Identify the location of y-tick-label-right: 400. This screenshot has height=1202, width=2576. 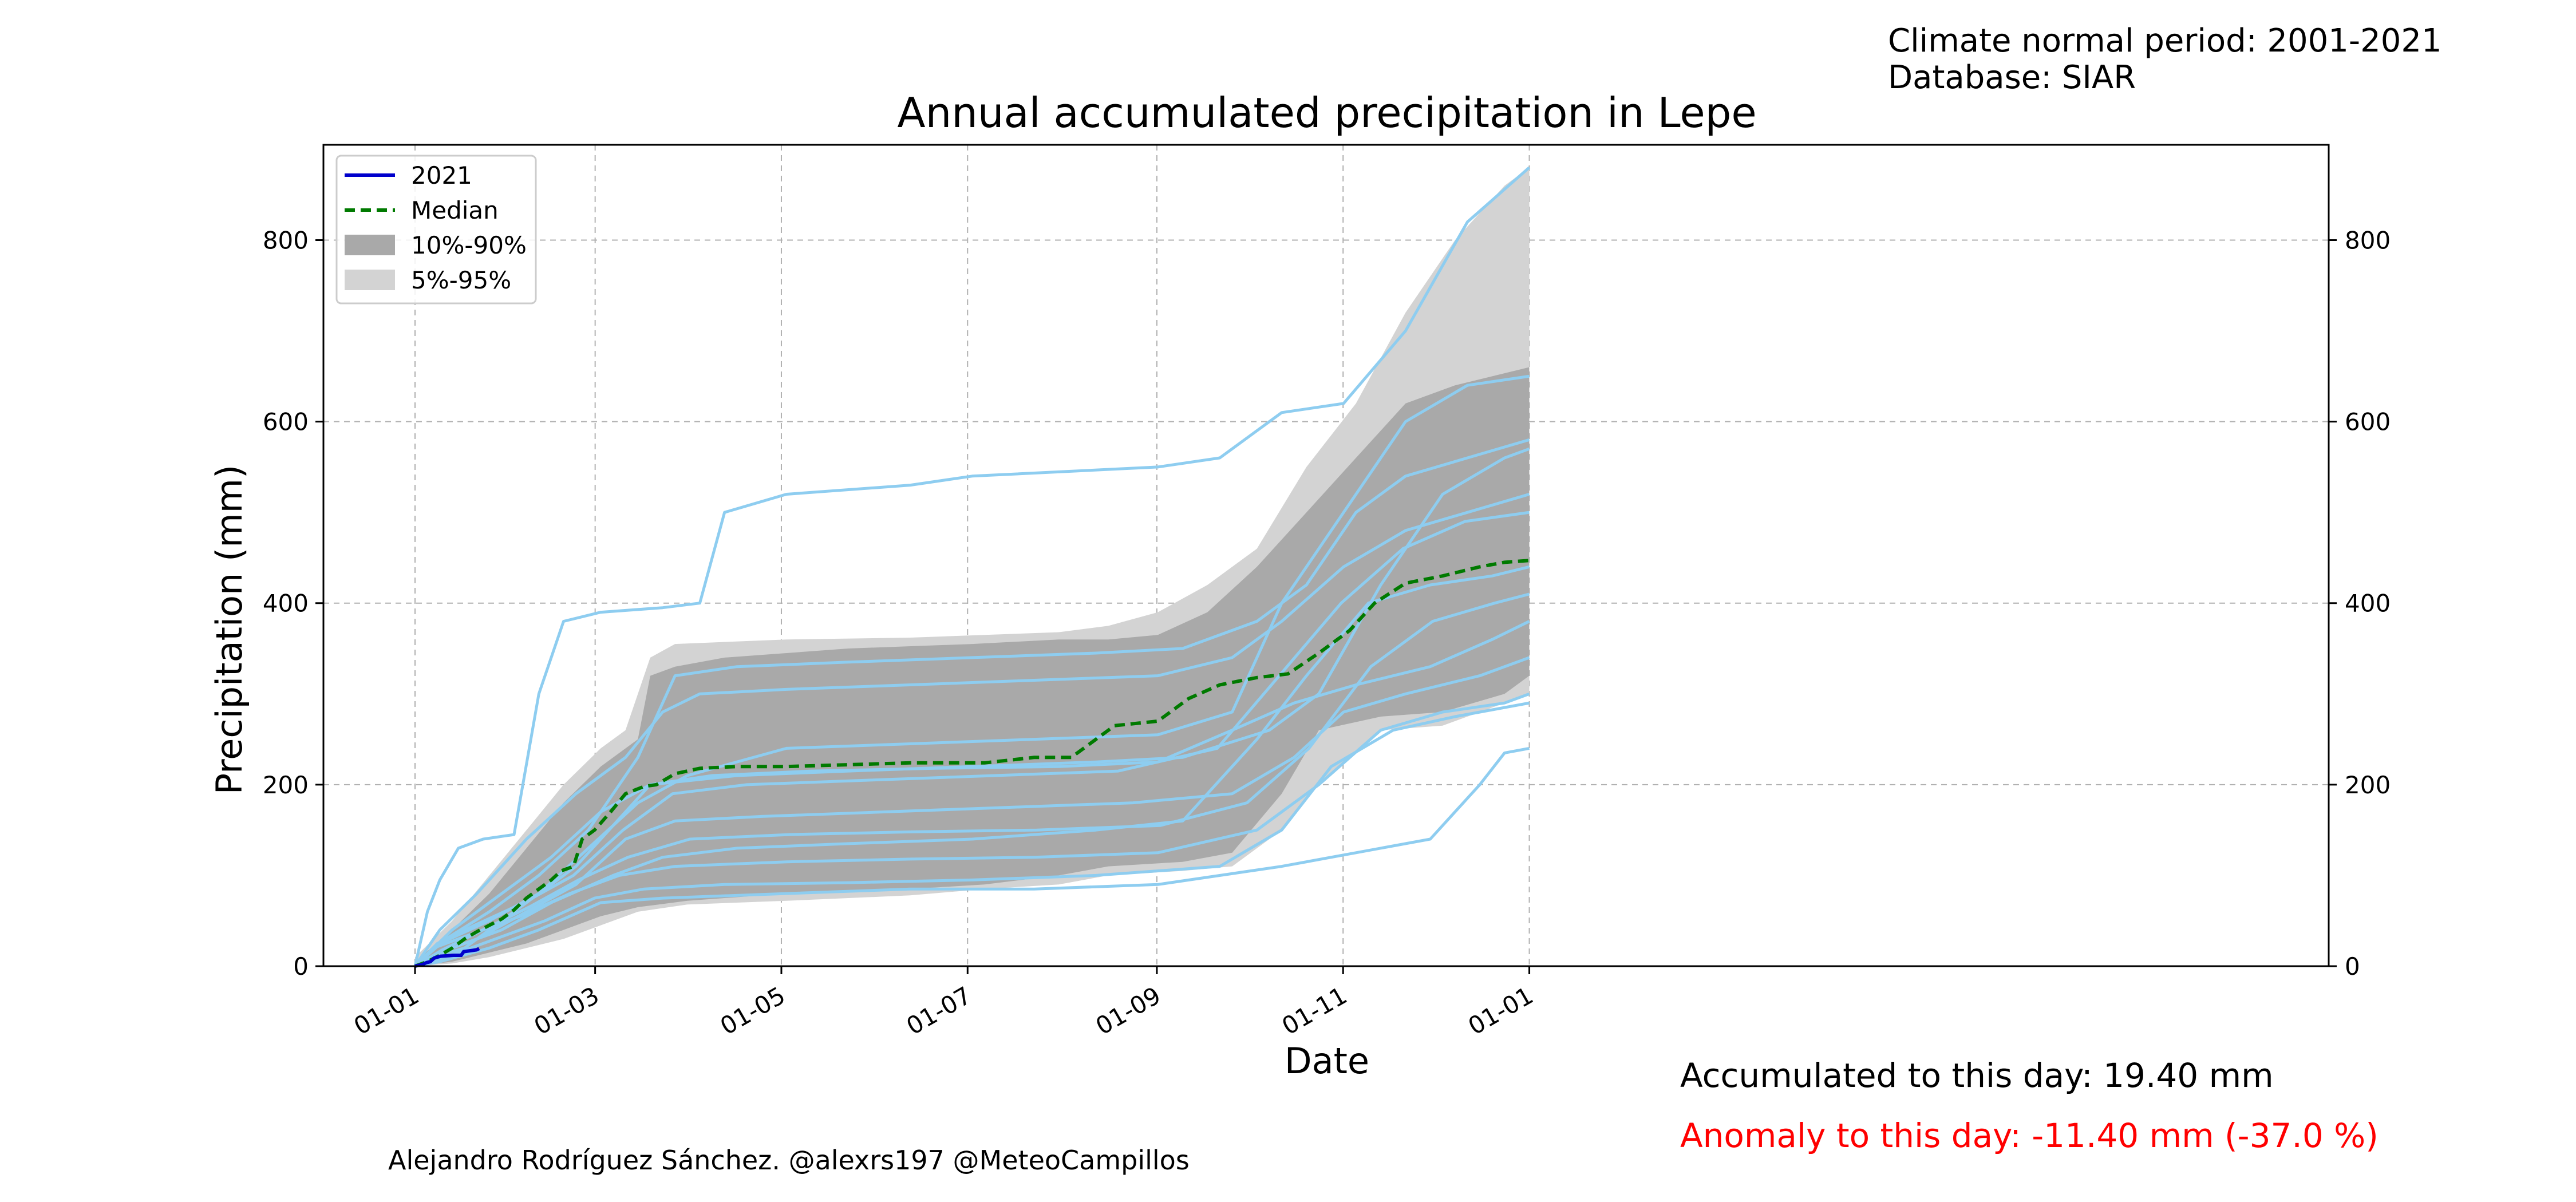
(2368, 604).